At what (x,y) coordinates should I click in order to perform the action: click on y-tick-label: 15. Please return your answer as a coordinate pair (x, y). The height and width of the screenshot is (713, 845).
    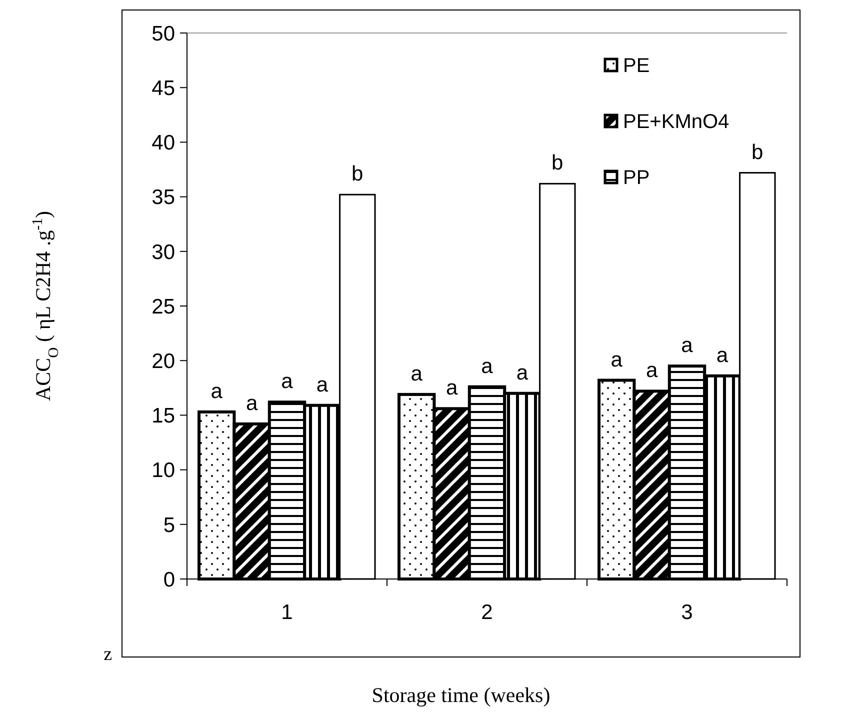
    Looking at the image, I should click on (163, 416).